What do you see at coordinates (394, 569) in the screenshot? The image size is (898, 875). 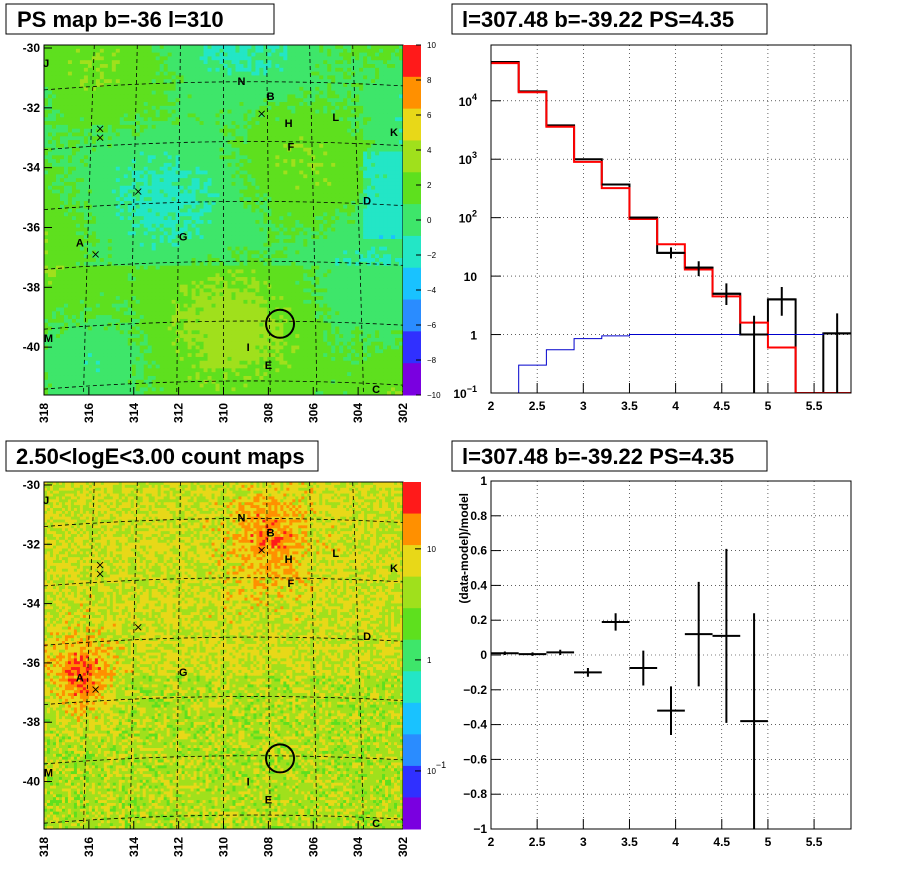 I see `source-label: K` at bounding box center [394, 569].